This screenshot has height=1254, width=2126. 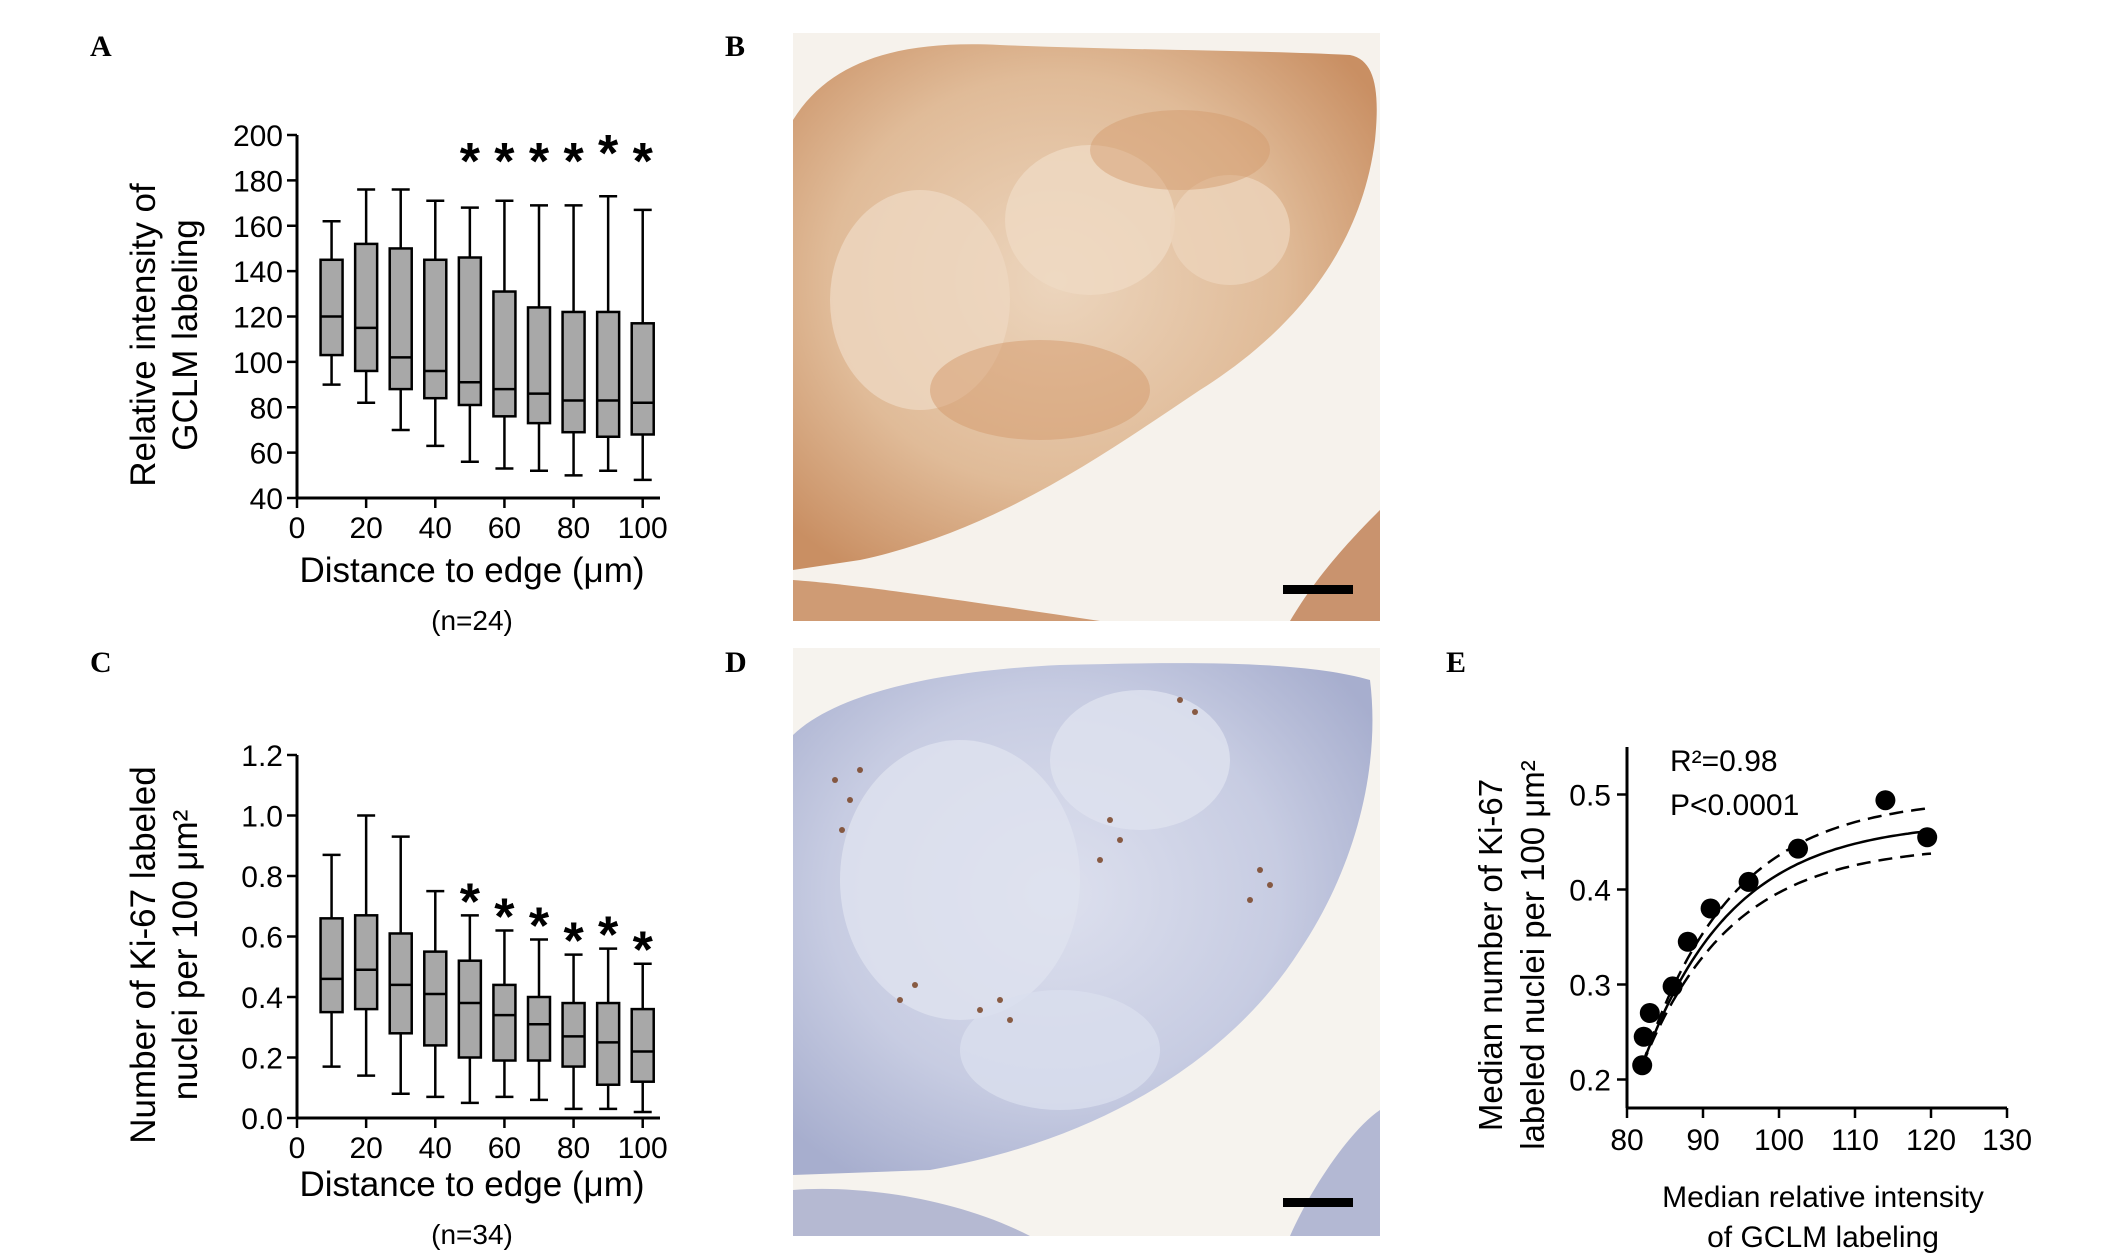 I want to click on chart-a-xtick-label: 40, so click(x=435, y=528).